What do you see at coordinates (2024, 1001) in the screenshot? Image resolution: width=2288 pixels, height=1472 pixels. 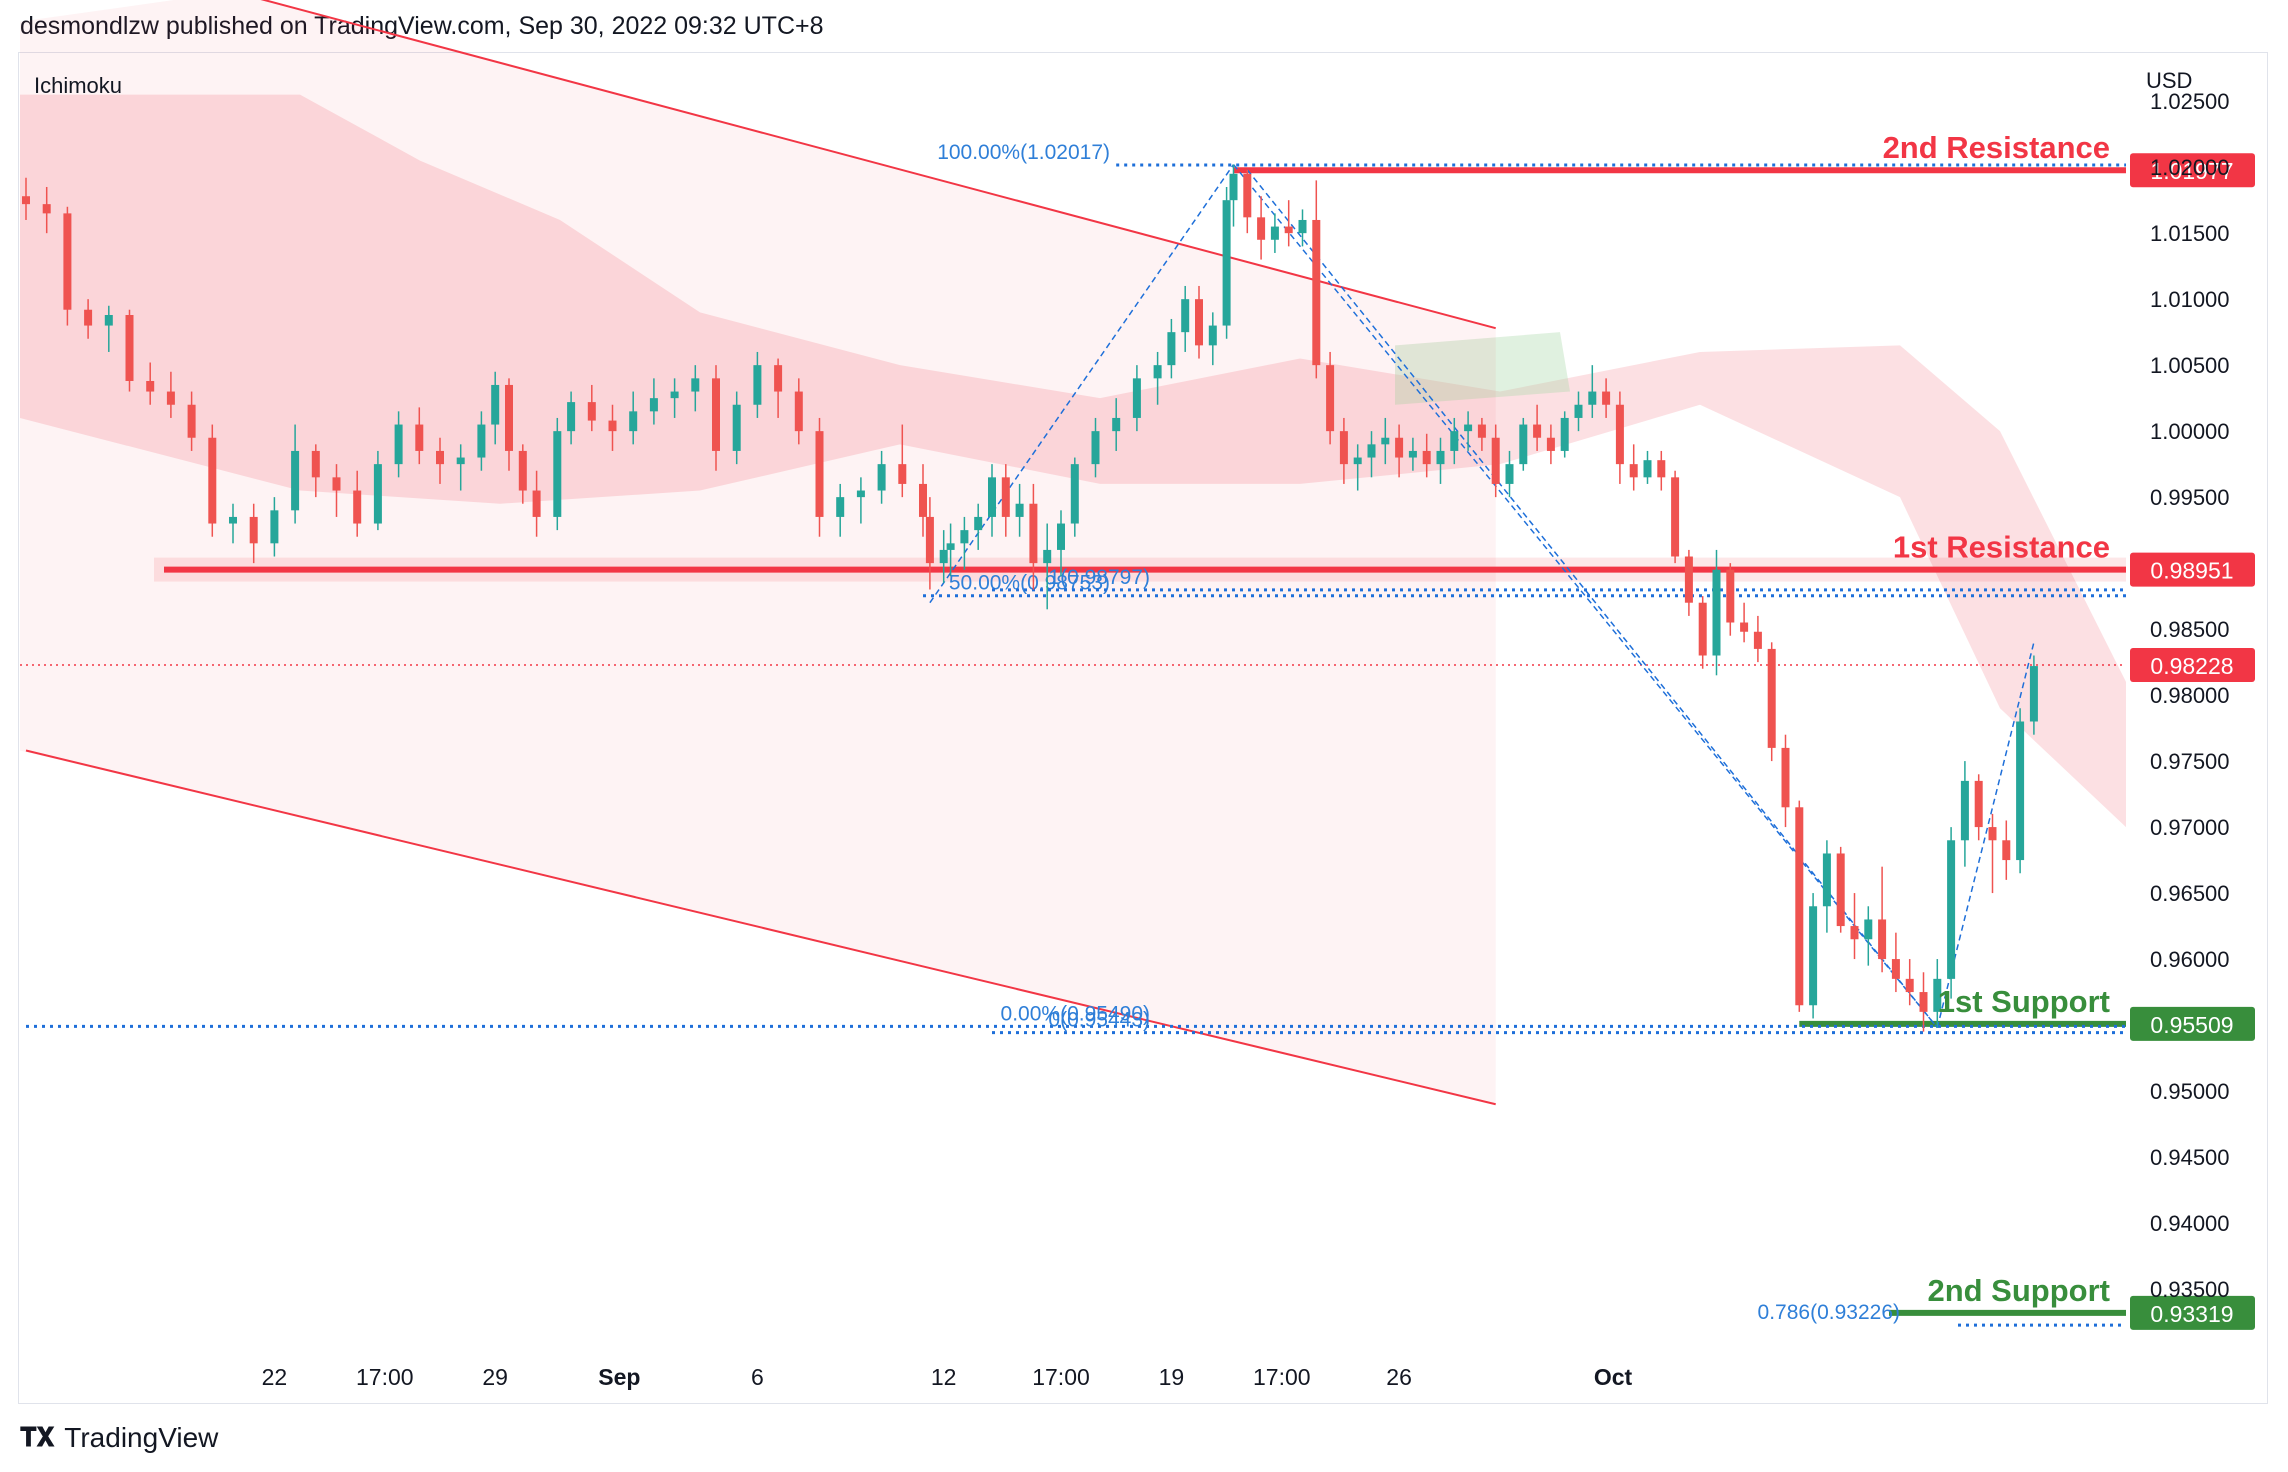 I see `level-label-2: 1st Support` at bounding box center [2024, 1001].